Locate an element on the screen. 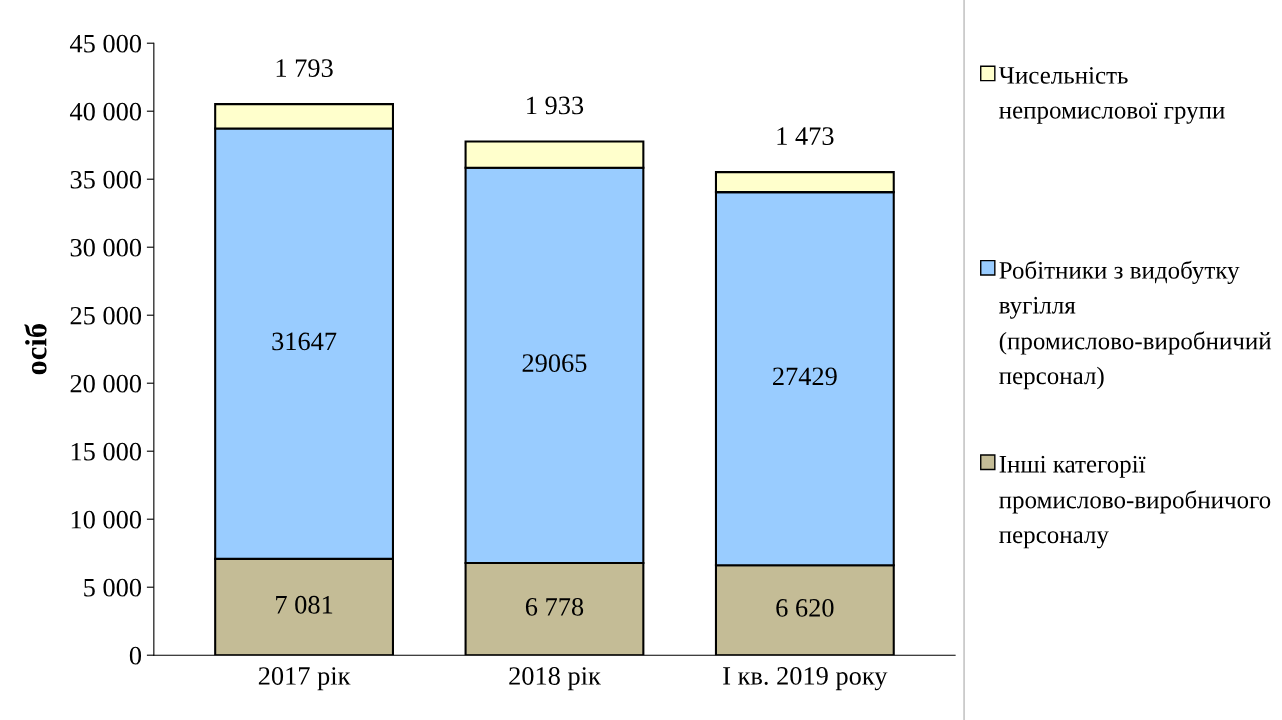 The width and height of the screenshot is (1282, 720). y-axis-title: осіб is located at coordinates (35, 349).